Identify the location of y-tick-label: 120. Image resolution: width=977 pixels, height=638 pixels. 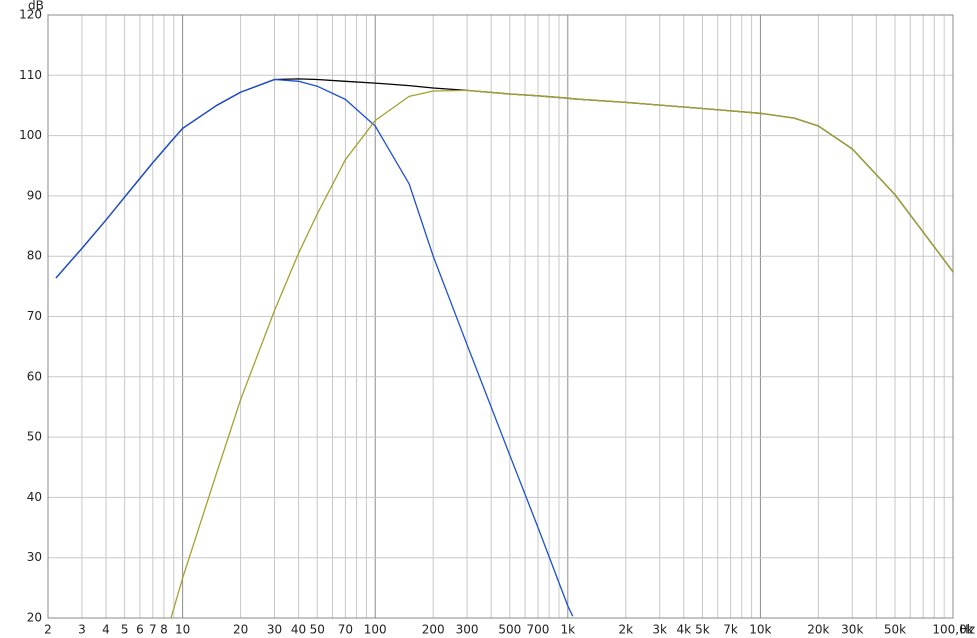
(30, 15).